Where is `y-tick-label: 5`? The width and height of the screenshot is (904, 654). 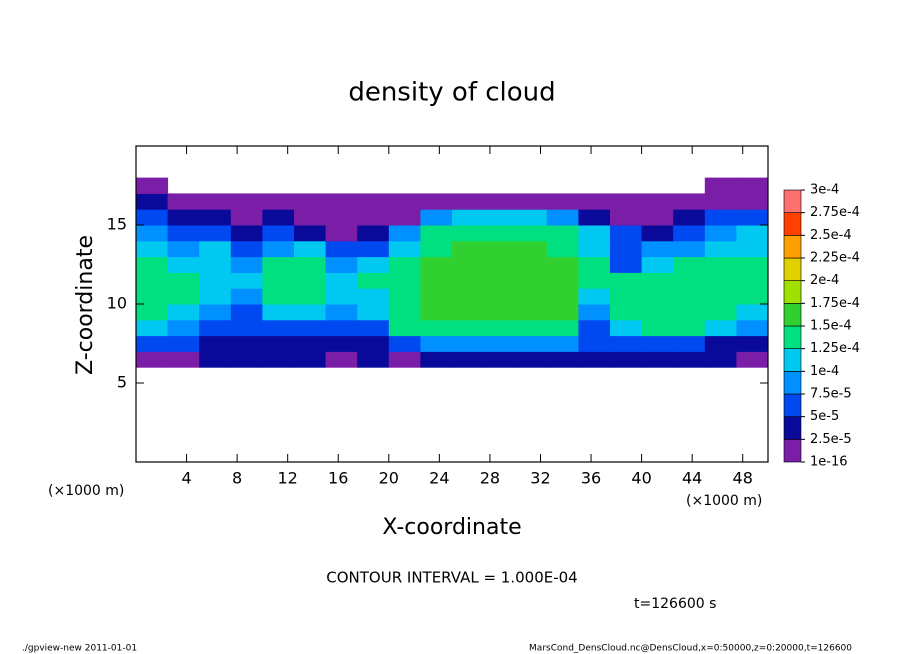 y-tick-label: 5 is located at coordinates (122, 382).